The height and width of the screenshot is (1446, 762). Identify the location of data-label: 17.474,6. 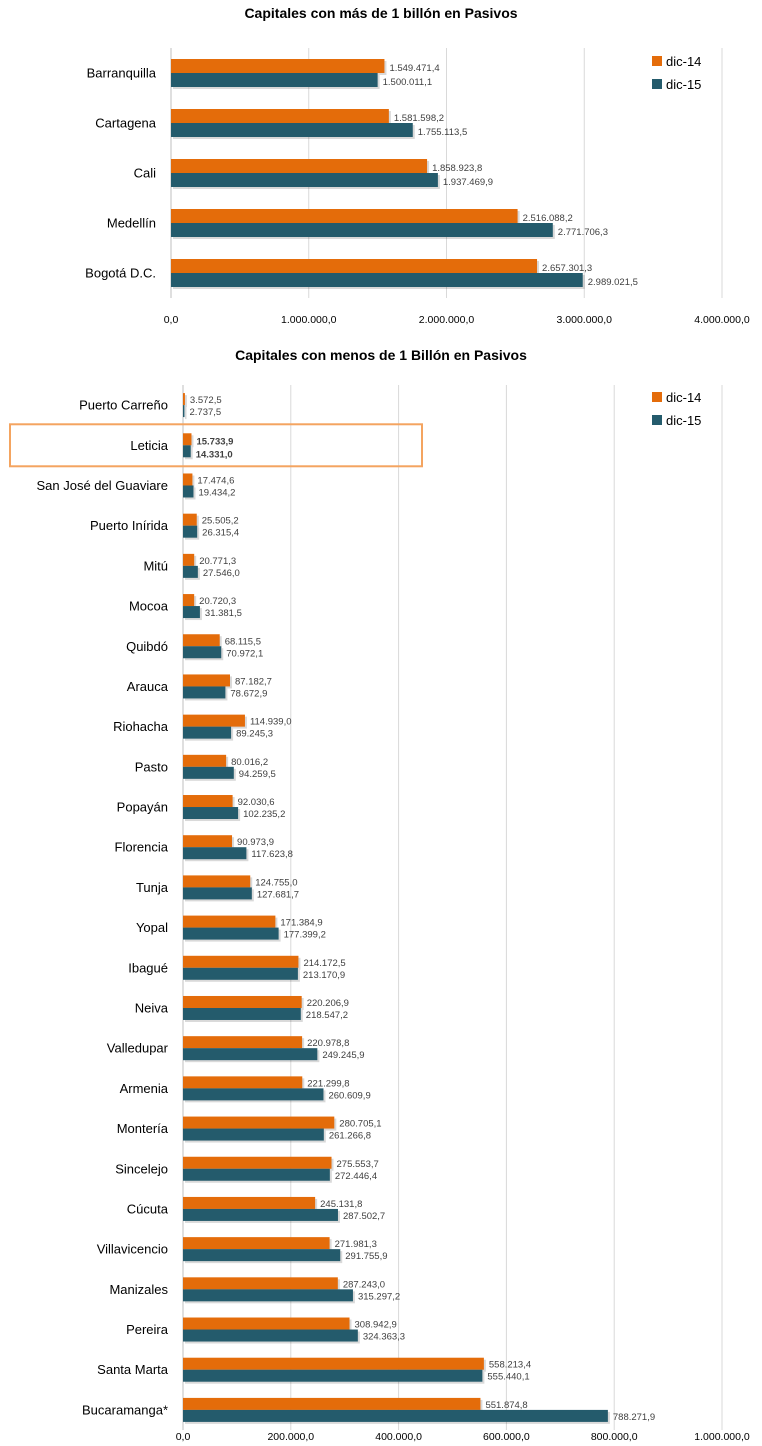
(215, 480).